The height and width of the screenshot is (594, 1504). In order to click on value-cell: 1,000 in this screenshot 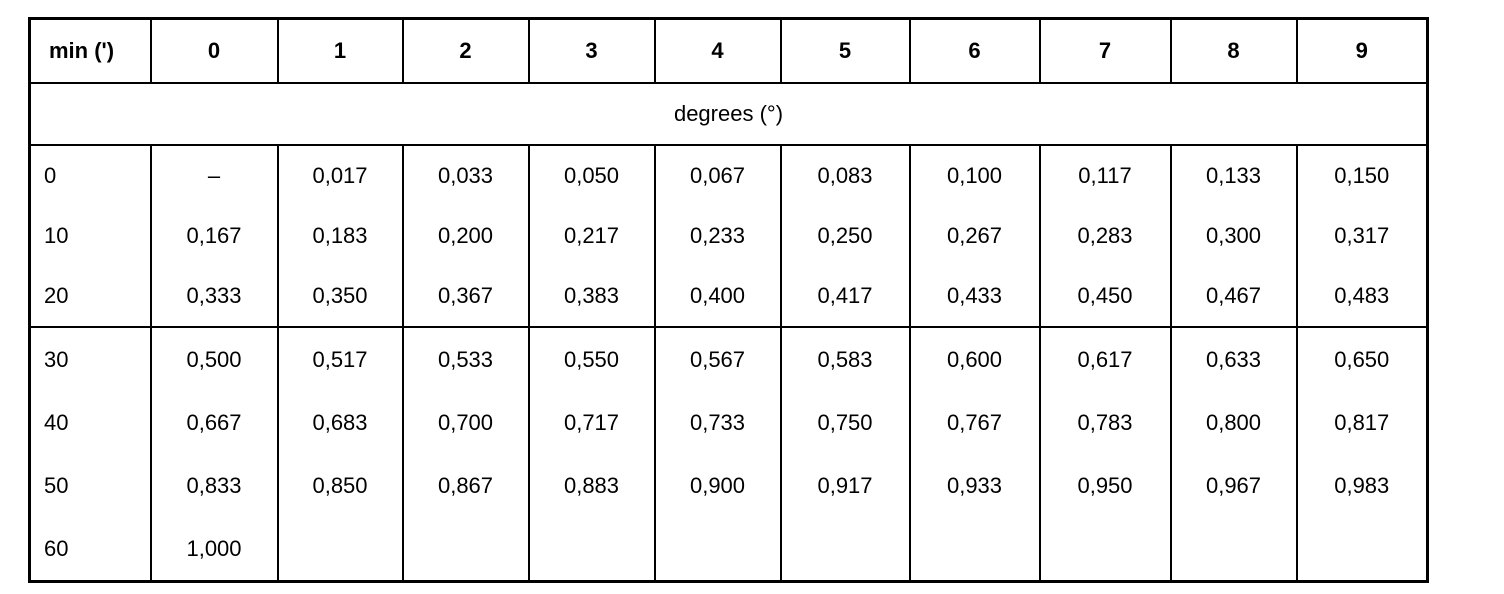, I will do `click(214, 549)`.